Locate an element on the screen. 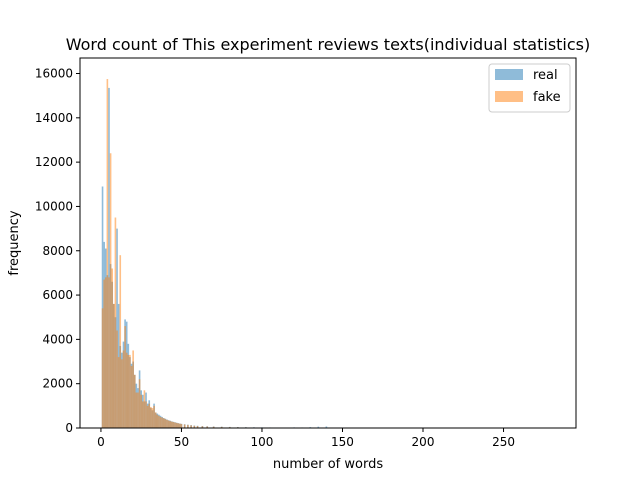 Image resolution: width=640 pixels, height=484 pixels. x-axis-ticks: 0 50 100 150 200 250 is located at coordinates (306, 438).